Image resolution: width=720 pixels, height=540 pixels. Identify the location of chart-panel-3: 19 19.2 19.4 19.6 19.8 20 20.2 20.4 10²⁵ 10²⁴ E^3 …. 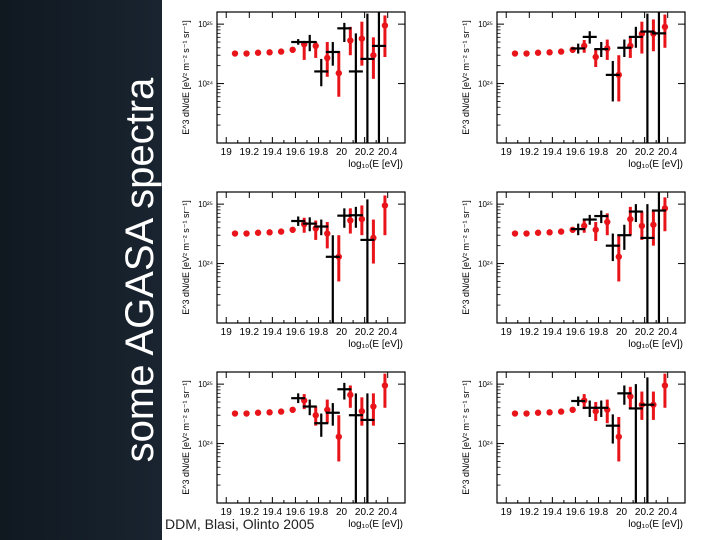
(293, 270).